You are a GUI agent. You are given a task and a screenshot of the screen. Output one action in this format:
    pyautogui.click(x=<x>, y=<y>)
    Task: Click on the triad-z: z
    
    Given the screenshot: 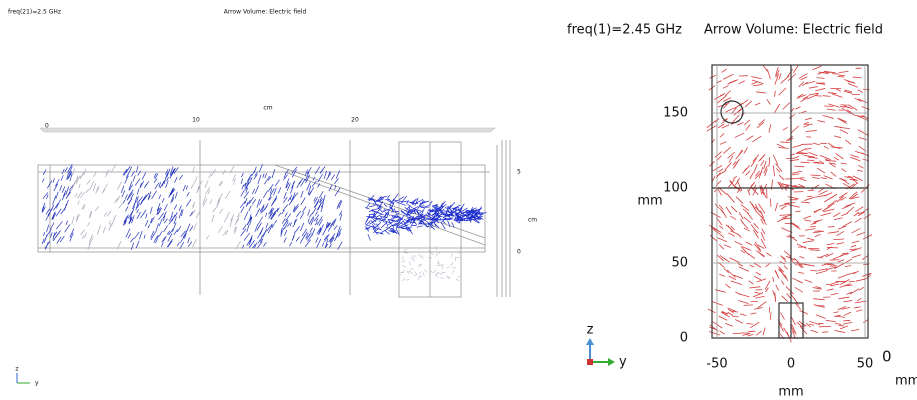 What is the action you would take?
    pyautogui.click(x=16, y=369)
    